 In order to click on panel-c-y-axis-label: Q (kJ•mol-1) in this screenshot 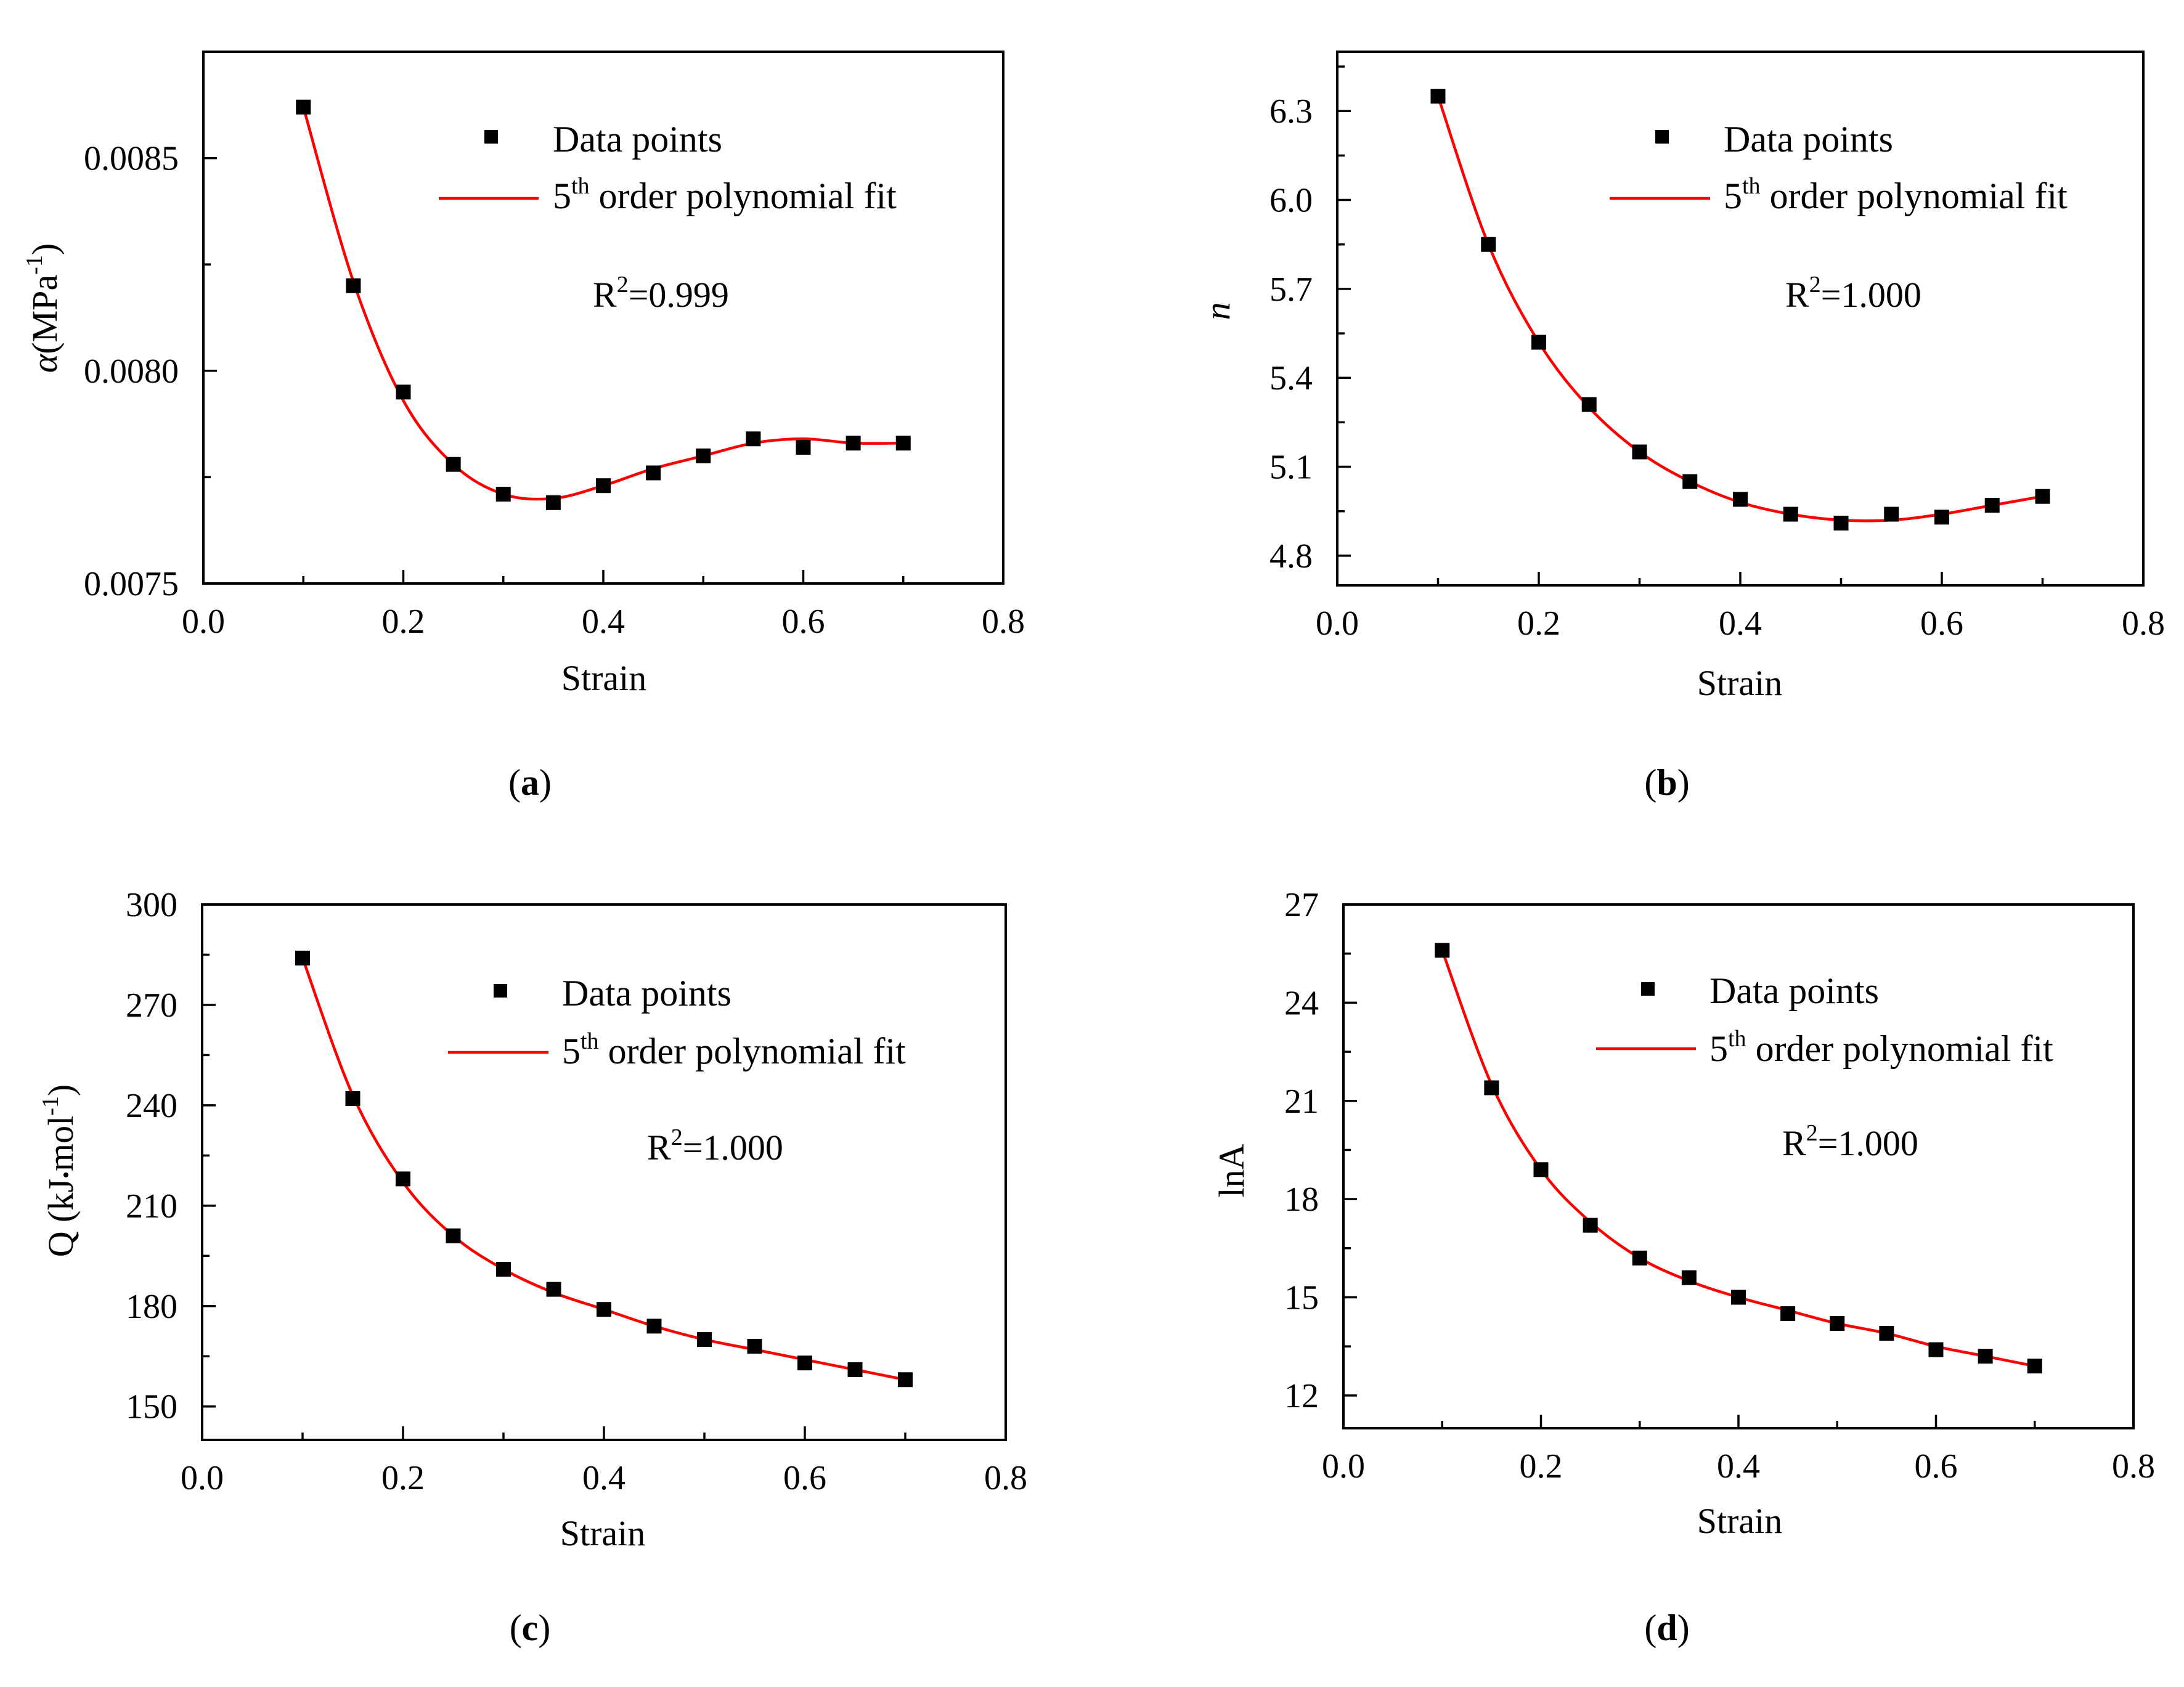, I will do `click(60, 1170)`.